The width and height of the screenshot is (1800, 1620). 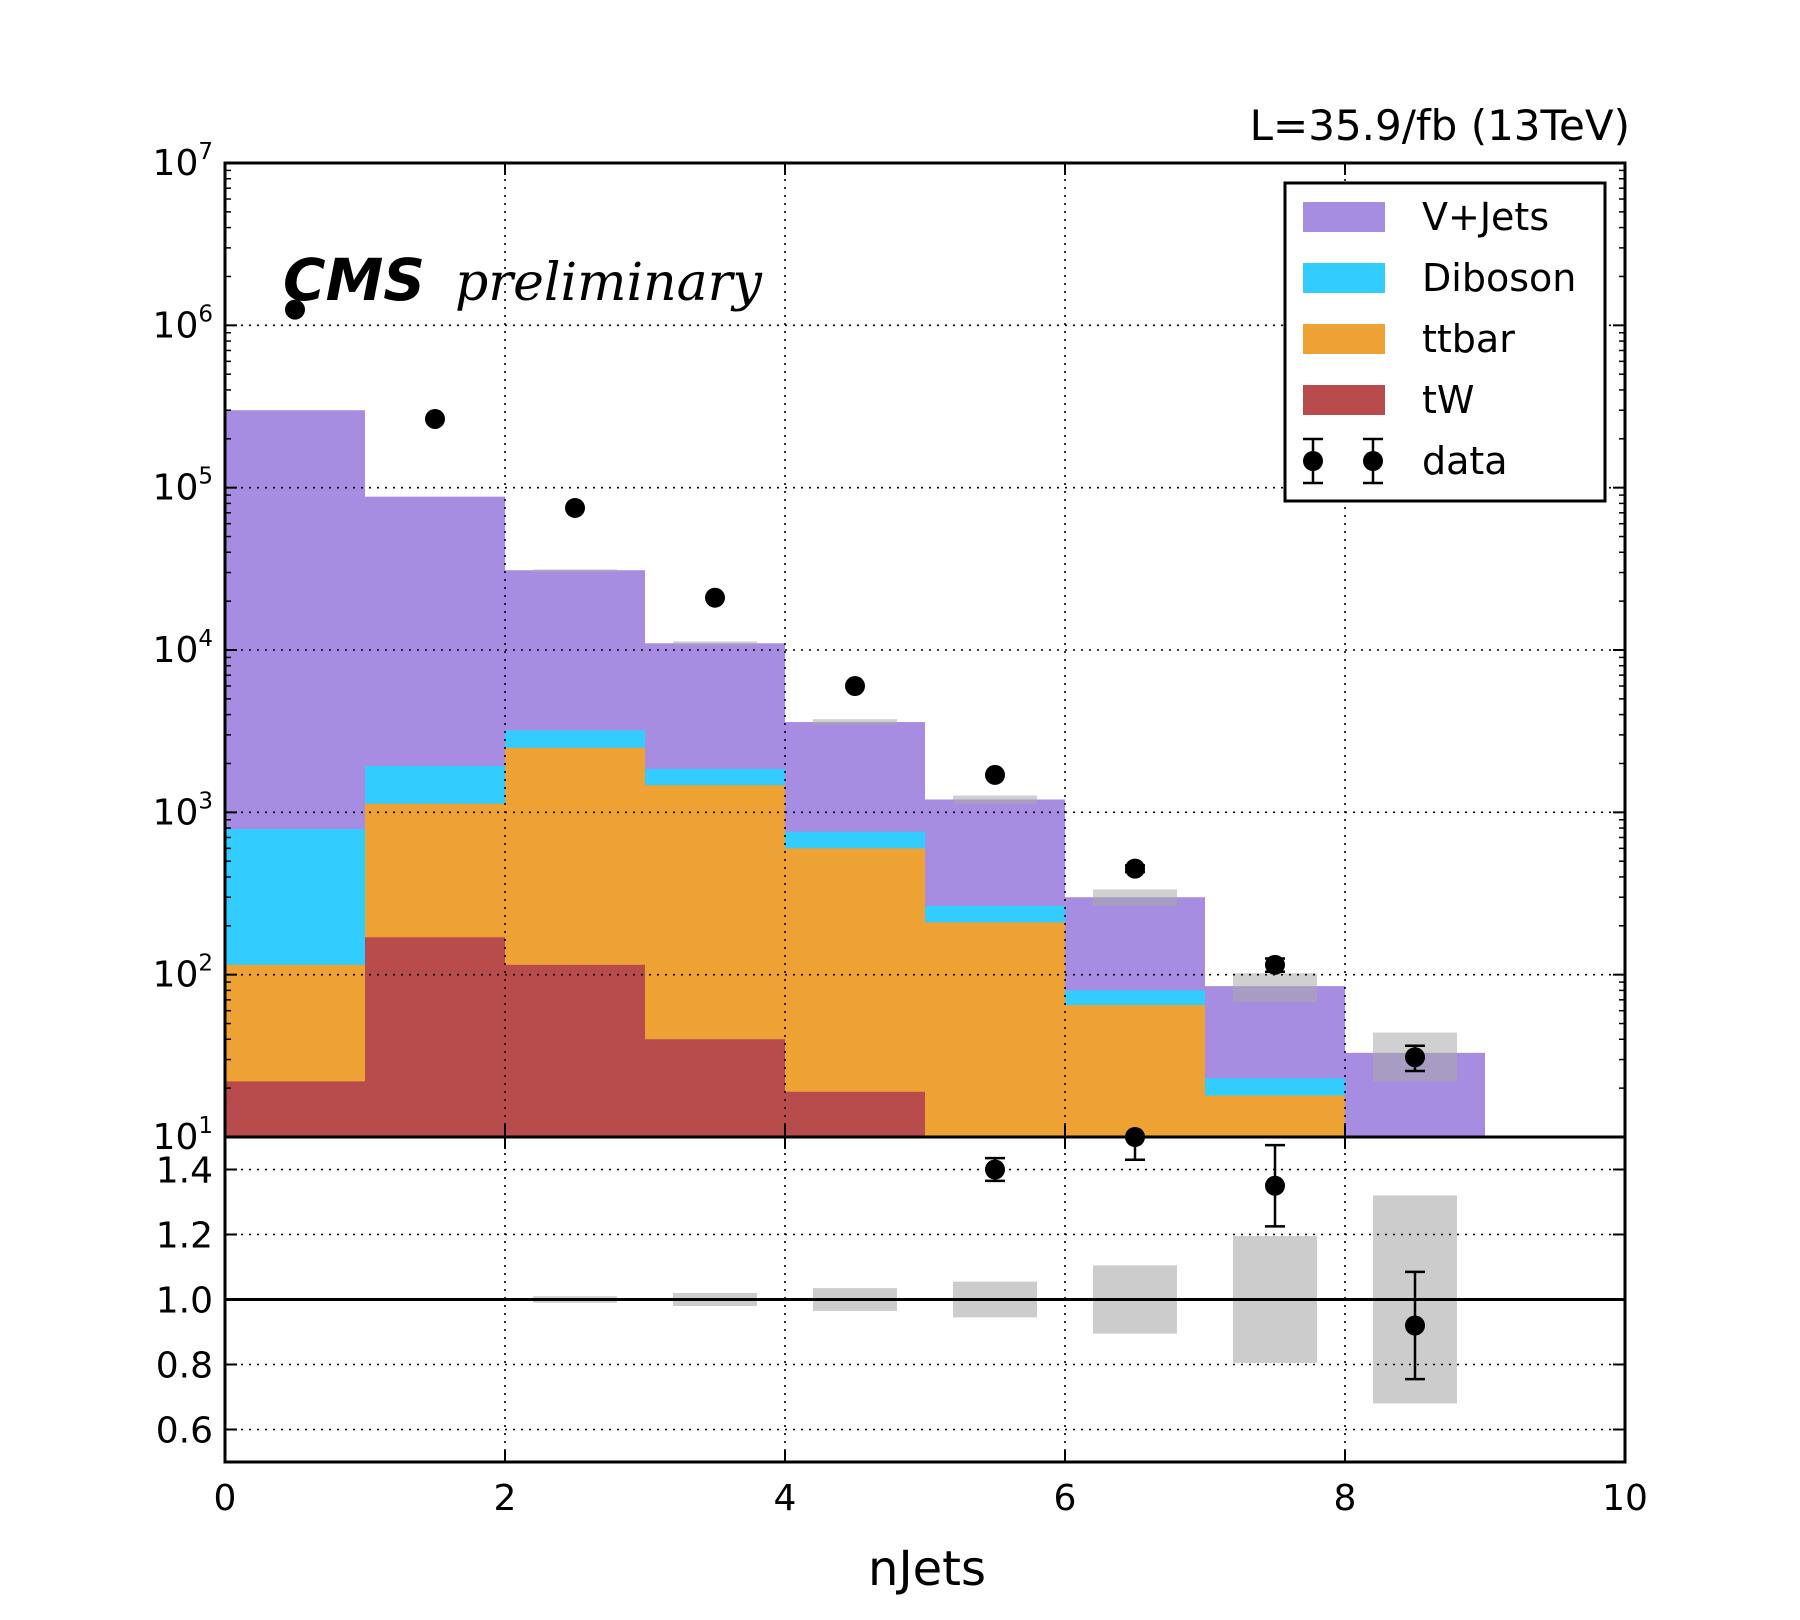 What do you see at coordinates (608, 283) in the screenshot?
I see `preliminary-label: preliminary` at bounding box center [608, 283].